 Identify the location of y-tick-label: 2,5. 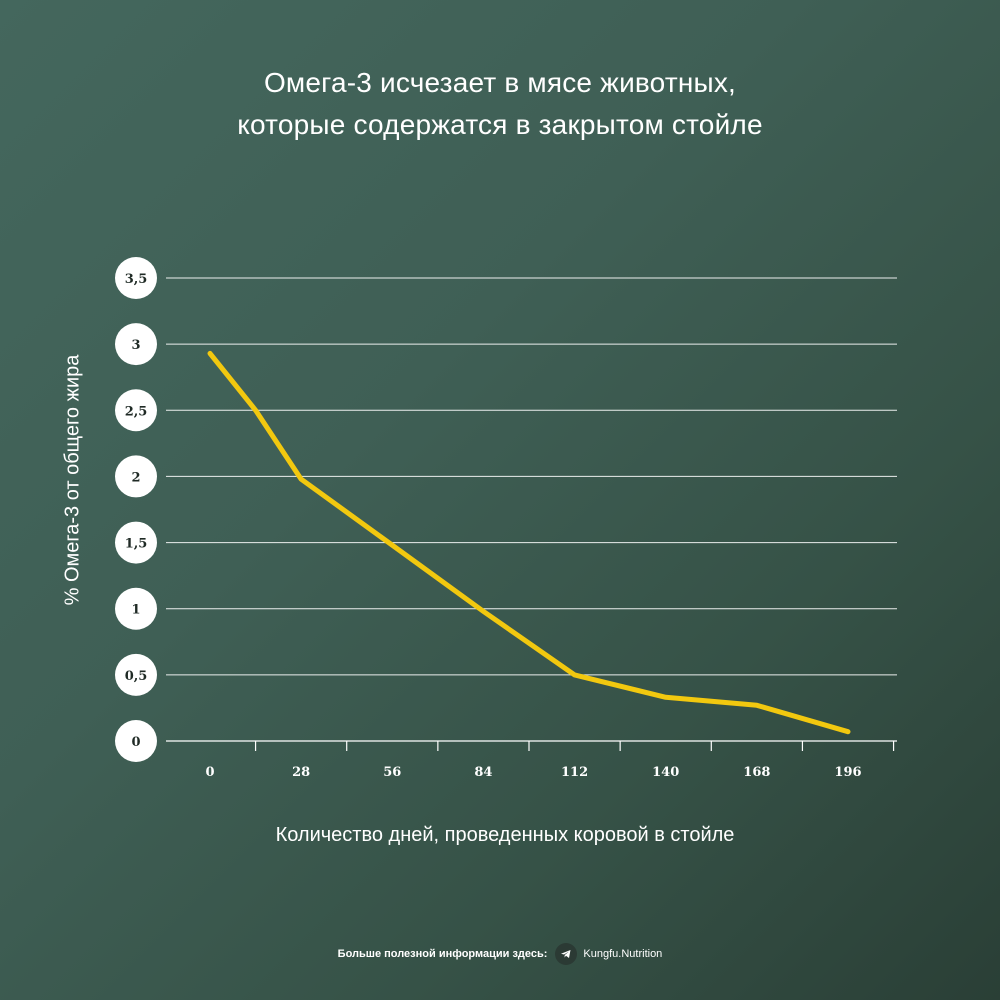
(136, 411).